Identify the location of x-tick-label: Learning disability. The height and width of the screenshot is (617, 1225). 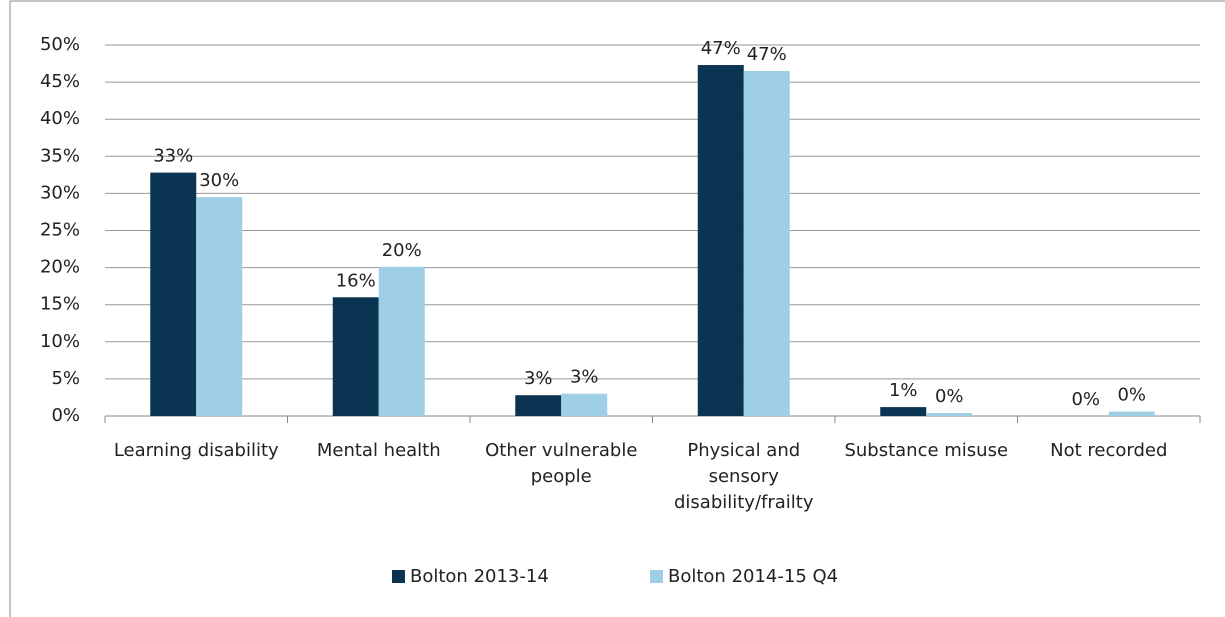
(196, 450).